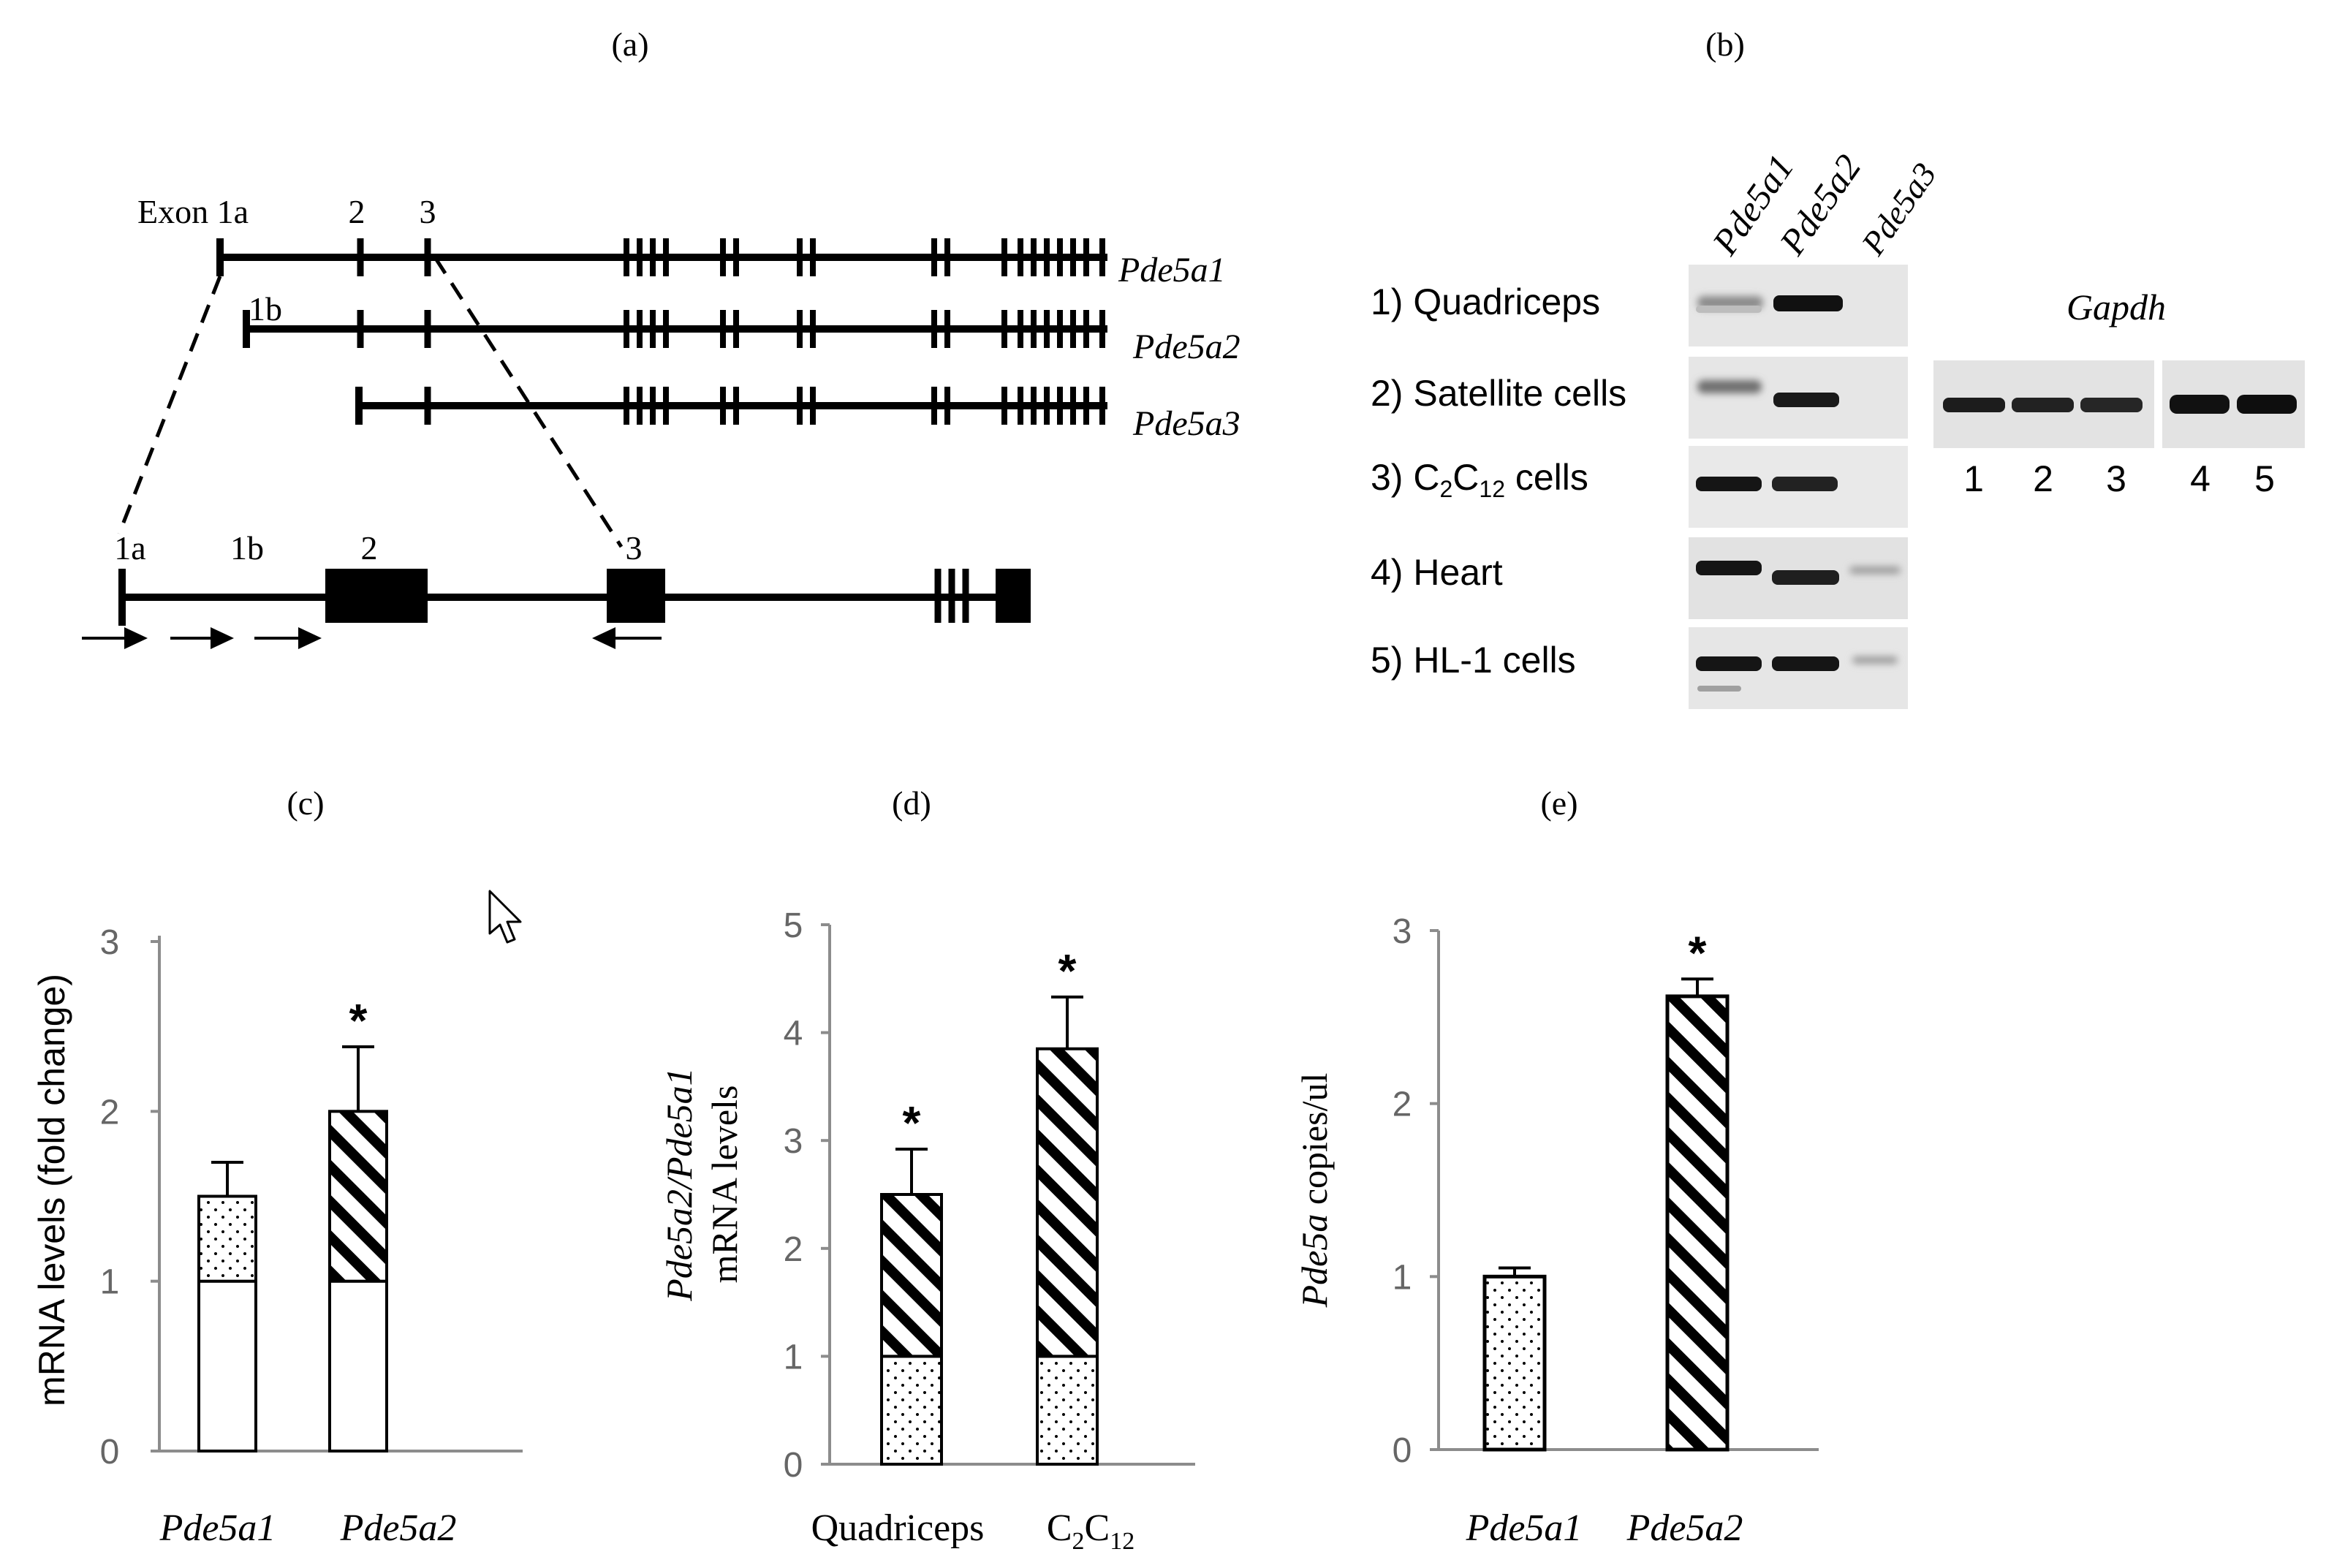  What do you see at coordinates (1973, 479) in the screenshot?
I see `gapdh-lane-label: 1` at bounding box center [1973, 479].